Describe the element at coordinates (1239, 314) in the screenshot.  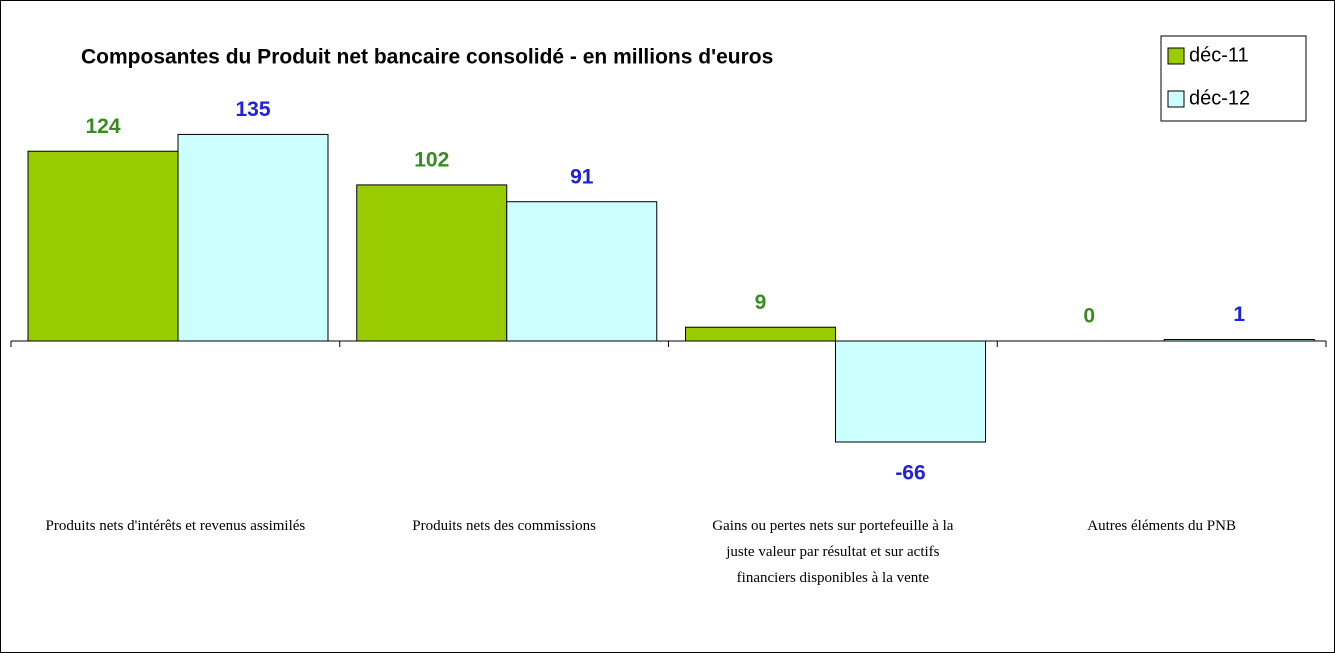
I see `value-label: 1` at that location.